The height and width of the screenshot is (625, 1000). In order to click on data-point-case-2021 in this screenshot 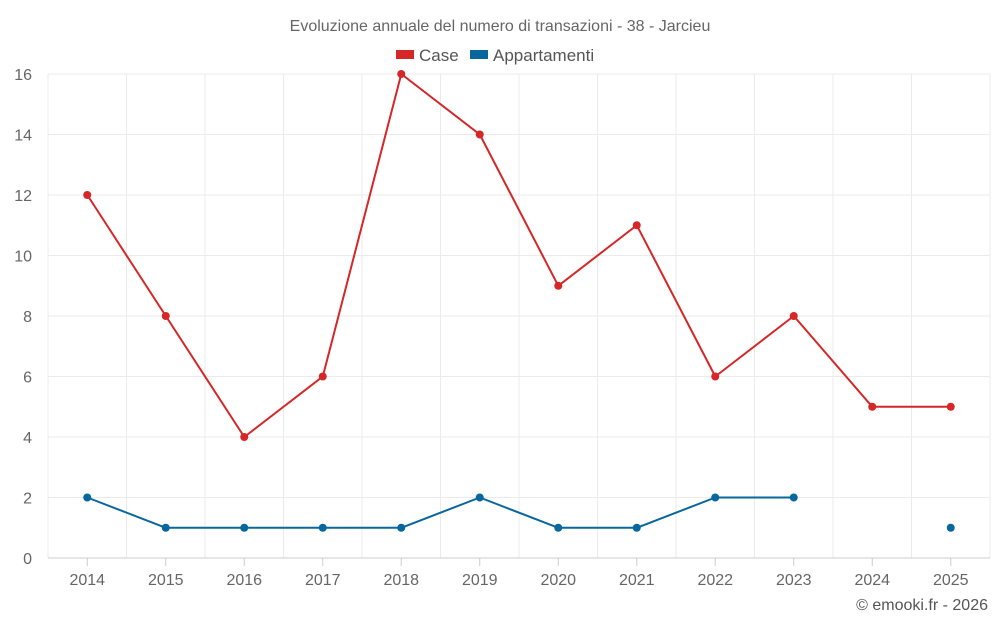, I will do `click(636, 225)`.